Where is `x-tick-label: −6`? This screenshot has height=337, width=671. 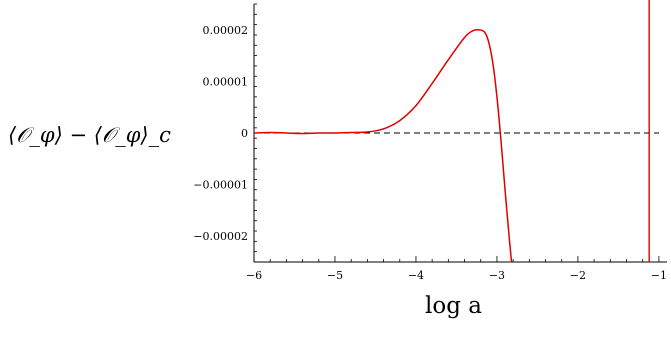 x-tick-label: −6 is located at coordinates (254, 275).